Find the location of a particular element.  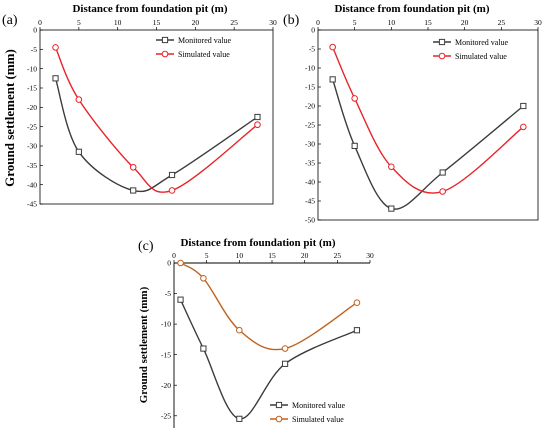

panel-label: (a) is located at coordinates (10, 20).